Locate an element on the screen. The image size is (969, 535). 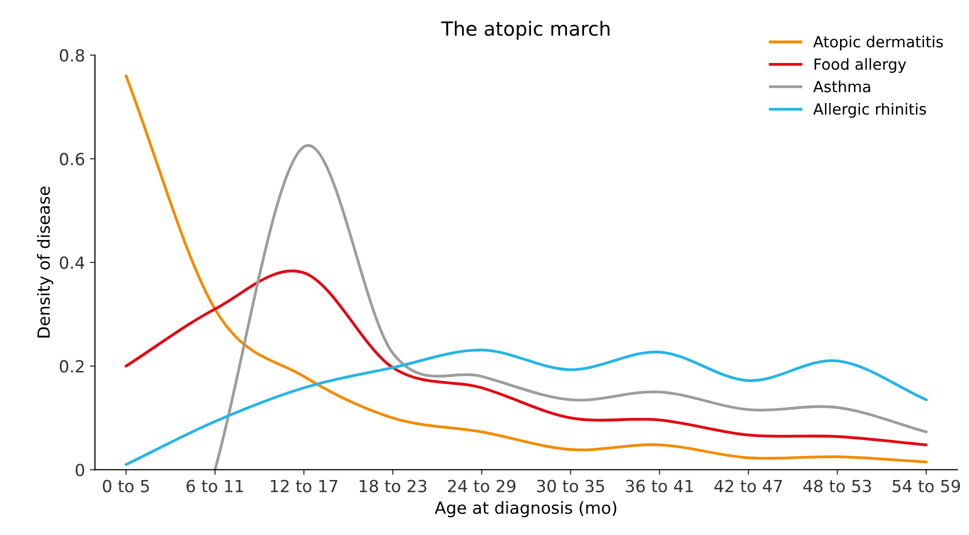
legend-label: Atopic dermatitis is located at coordinates (878, 43).